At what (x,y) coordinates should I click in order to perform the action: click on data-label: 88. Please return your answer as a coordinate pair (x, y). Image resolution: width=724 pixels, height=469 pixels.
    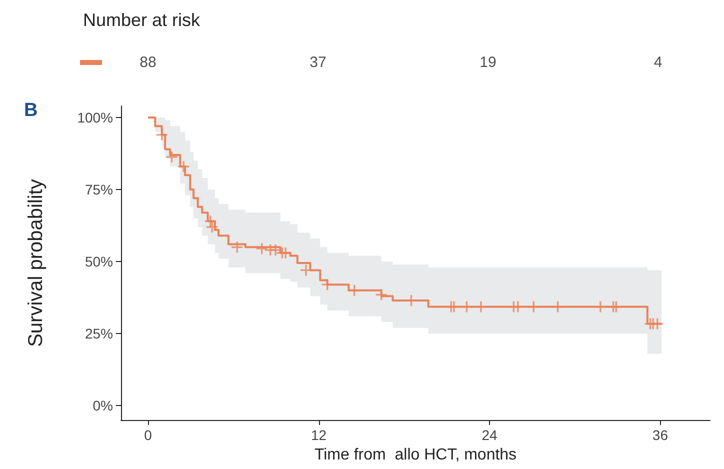
    Looking at the image, I should click on (148, 62).